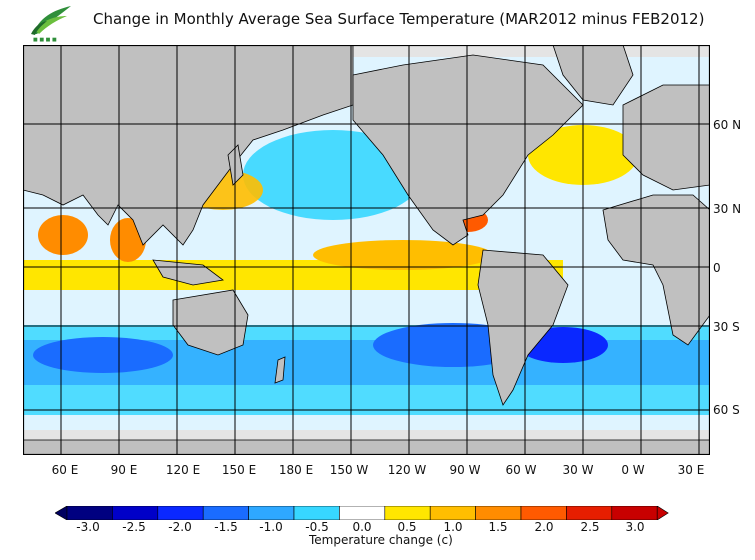 The width and height of the screenshot is (755, 560). Describe the element at coordinates (188, 272) in the screenshot. I see `land-maritime-se-asia` at that location.